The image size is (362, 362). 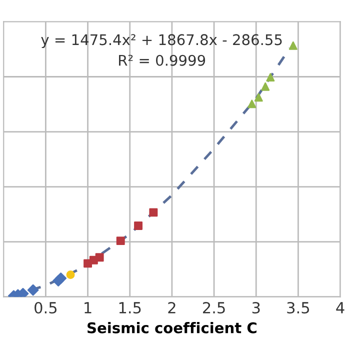 What do you see at coordinates (88, 308) in the screenshot?
I see `x-tick-label: 1` at bounding box center [88, 308].